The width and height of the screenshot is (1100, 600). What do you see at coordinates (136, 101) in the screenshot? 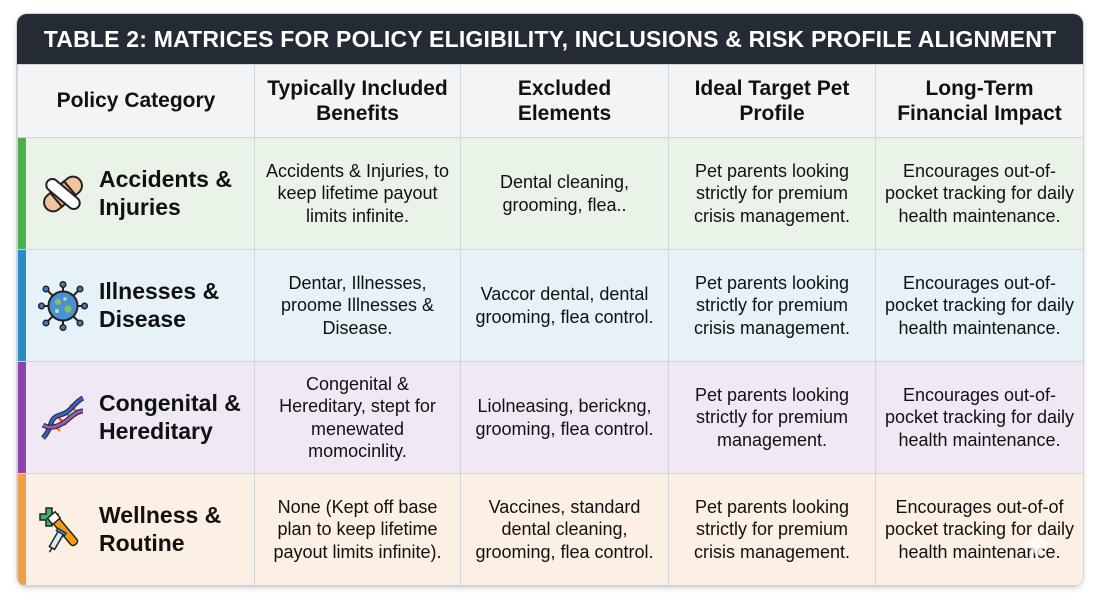
I see `column-header-policy-category: Policy Category` at bounding box center [136, 101].